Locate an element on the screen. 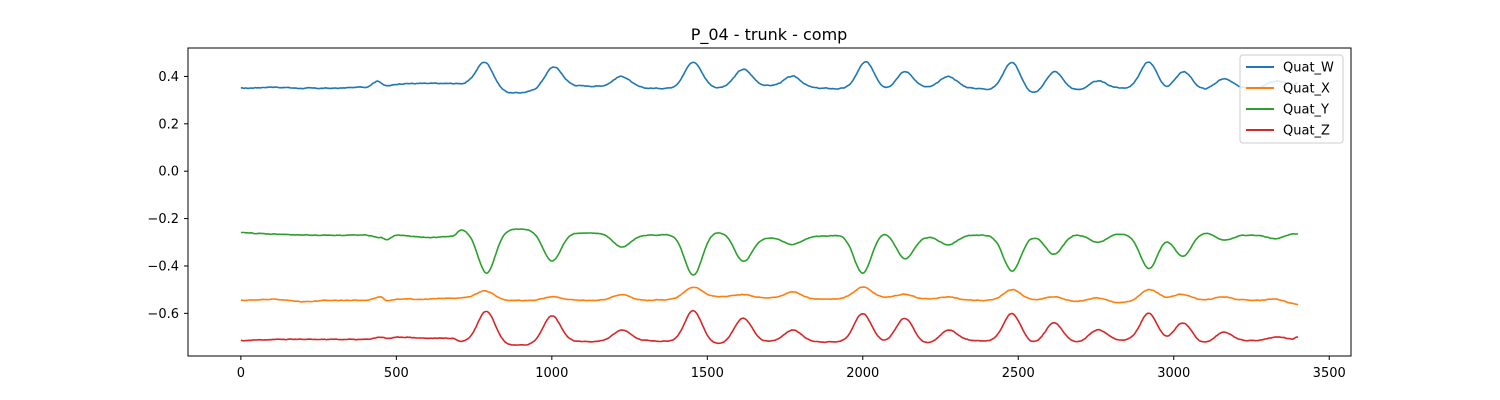 The width and height of the screenshot is (1500, 400). x-tick-label: 1500 is located at coordinates (707, 373).